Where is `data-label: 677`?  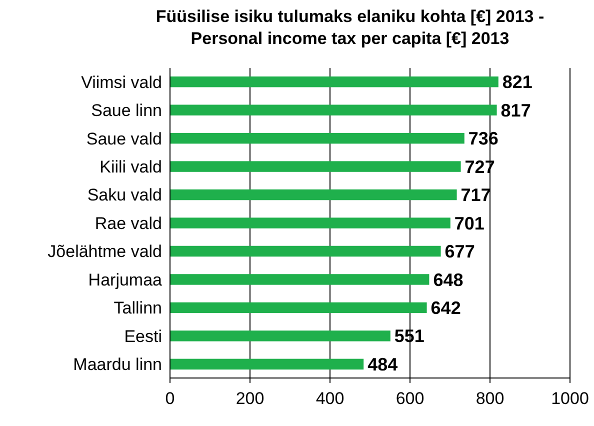 data-label: 677 is located at coordinates (459, 252).